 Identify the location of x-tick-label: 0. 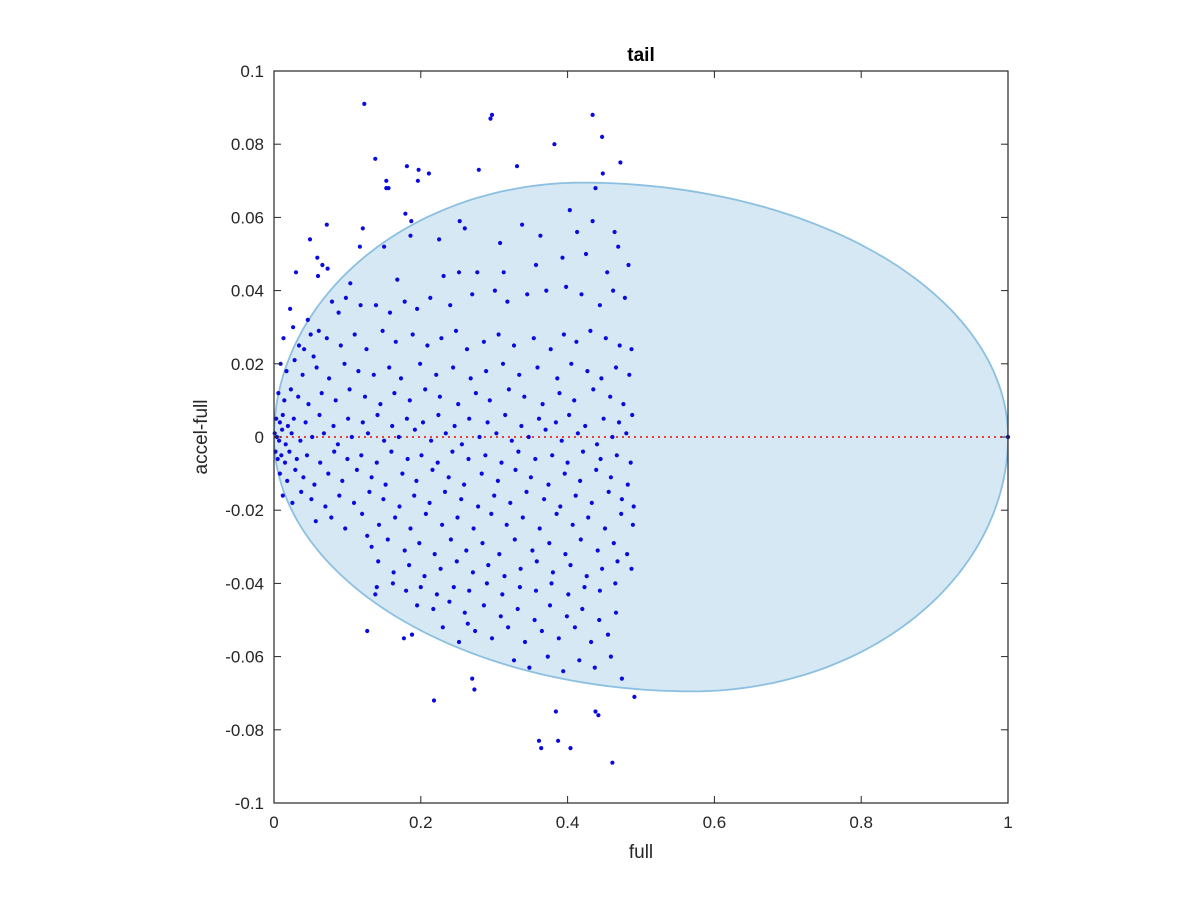
(273, 822).